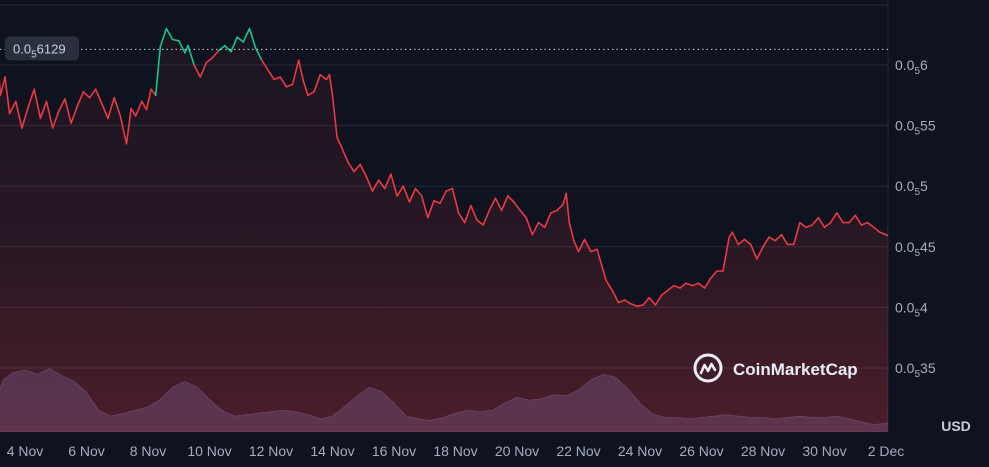 The width and height of the screenshot is (989, 467). I want to click on x-tick-label: 22 Nov, so click(578, 451).